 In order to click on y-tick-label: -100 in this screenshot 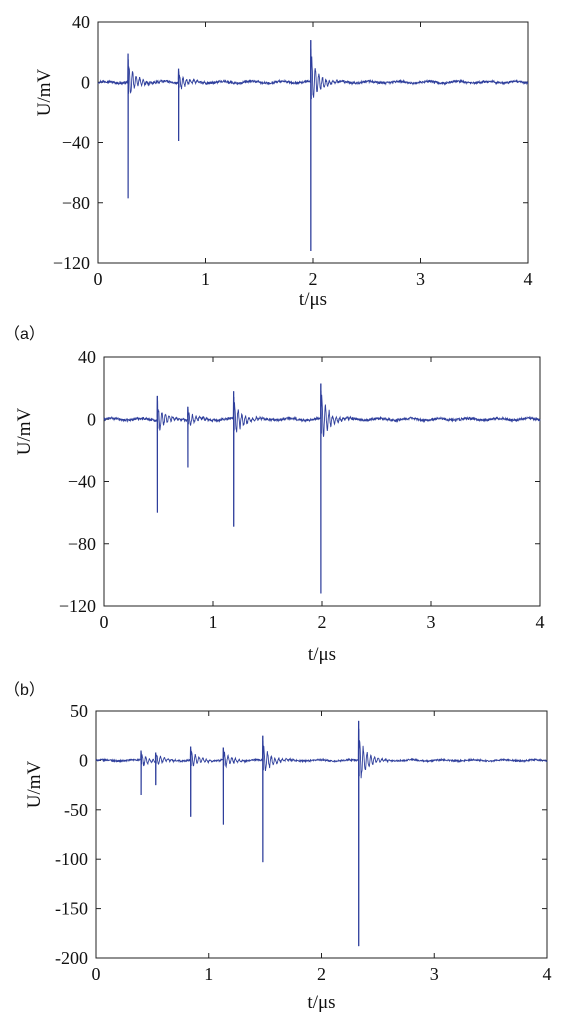, I will do `click(71, 859)`.